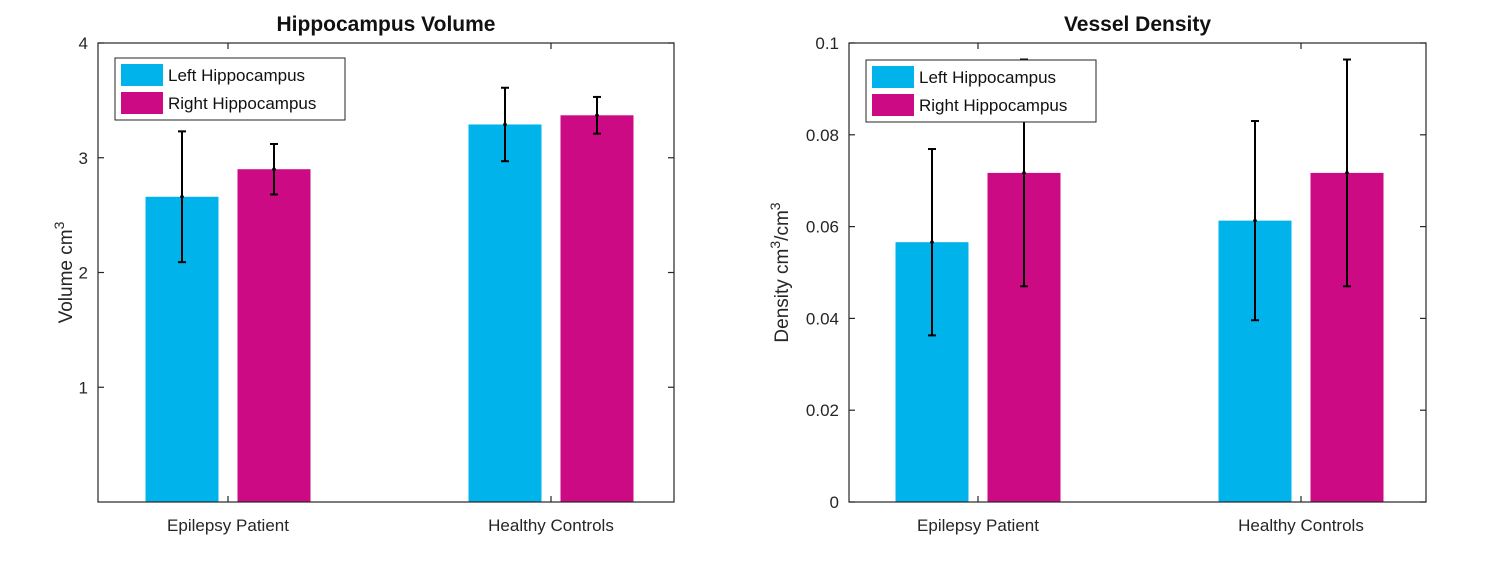 The width and height of the screenshot is (1502, 565). I want to click on y-tick-label: 2, so click(83, 273).